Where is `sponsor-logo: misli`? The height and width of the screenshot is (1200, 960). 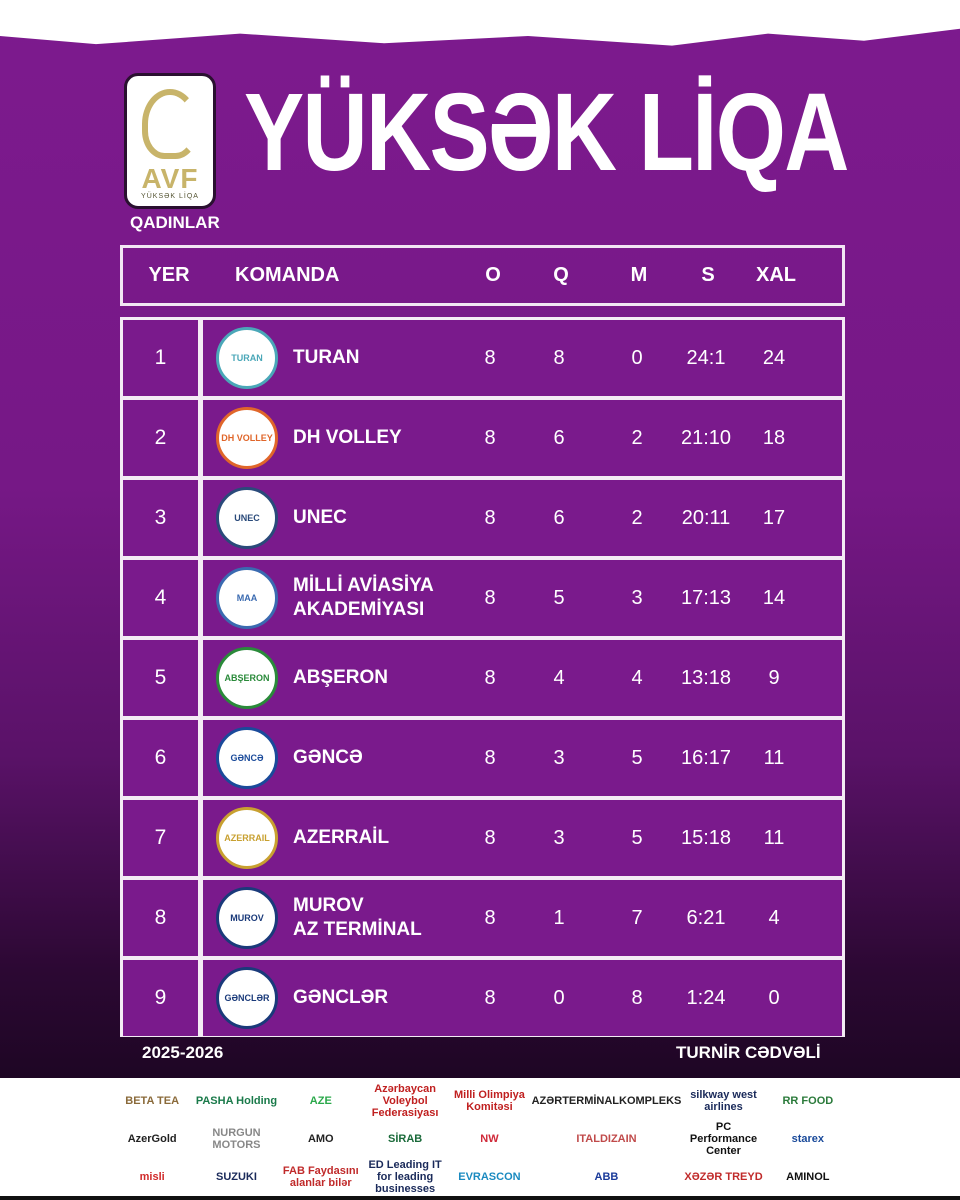 sponsor-logo: misli is located at coordinates (152, 1176).